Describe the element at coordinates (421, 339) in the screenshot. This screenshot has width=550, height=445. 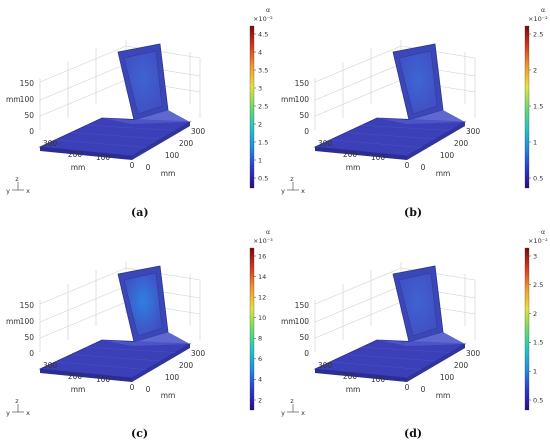
I see `fillet` at that location.